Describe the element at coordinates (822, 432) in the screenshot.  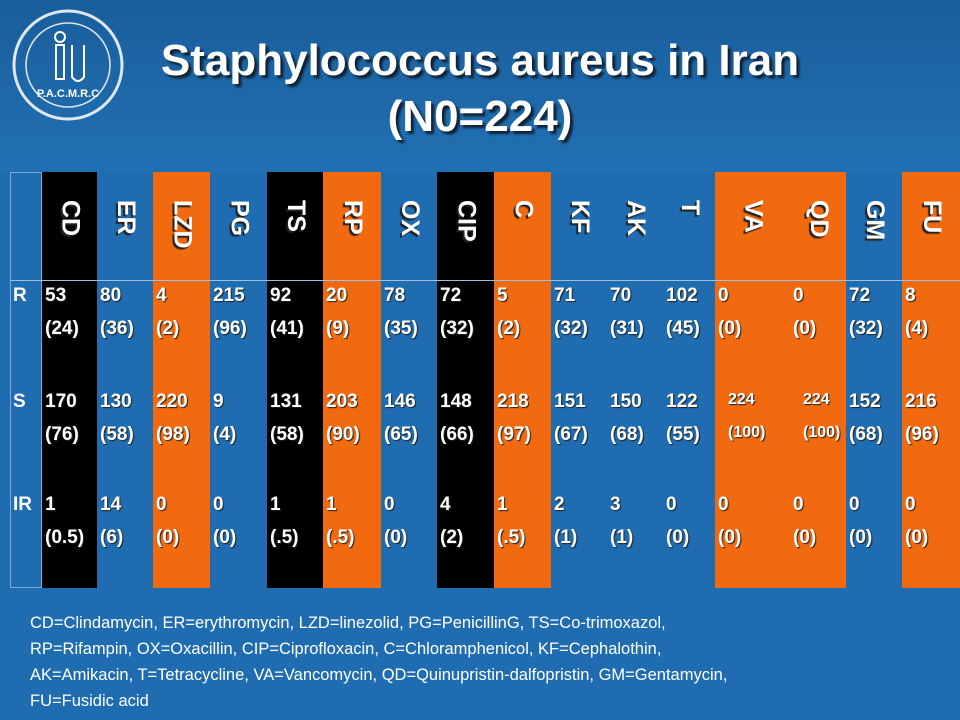
I see `cell-text: (100)` at that location.